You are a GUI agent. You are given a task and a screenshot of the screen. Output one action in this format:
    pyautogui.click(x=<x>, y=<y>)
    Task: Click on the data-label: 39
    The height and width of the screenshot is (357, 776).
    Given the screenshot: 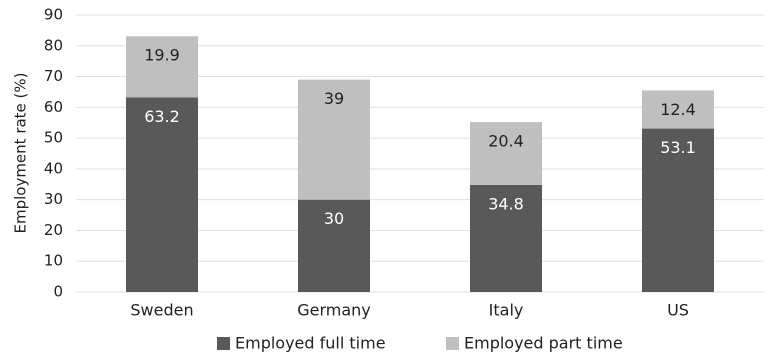 What is the action you would take?
    pyautogui.click(x=334, y=98)
    